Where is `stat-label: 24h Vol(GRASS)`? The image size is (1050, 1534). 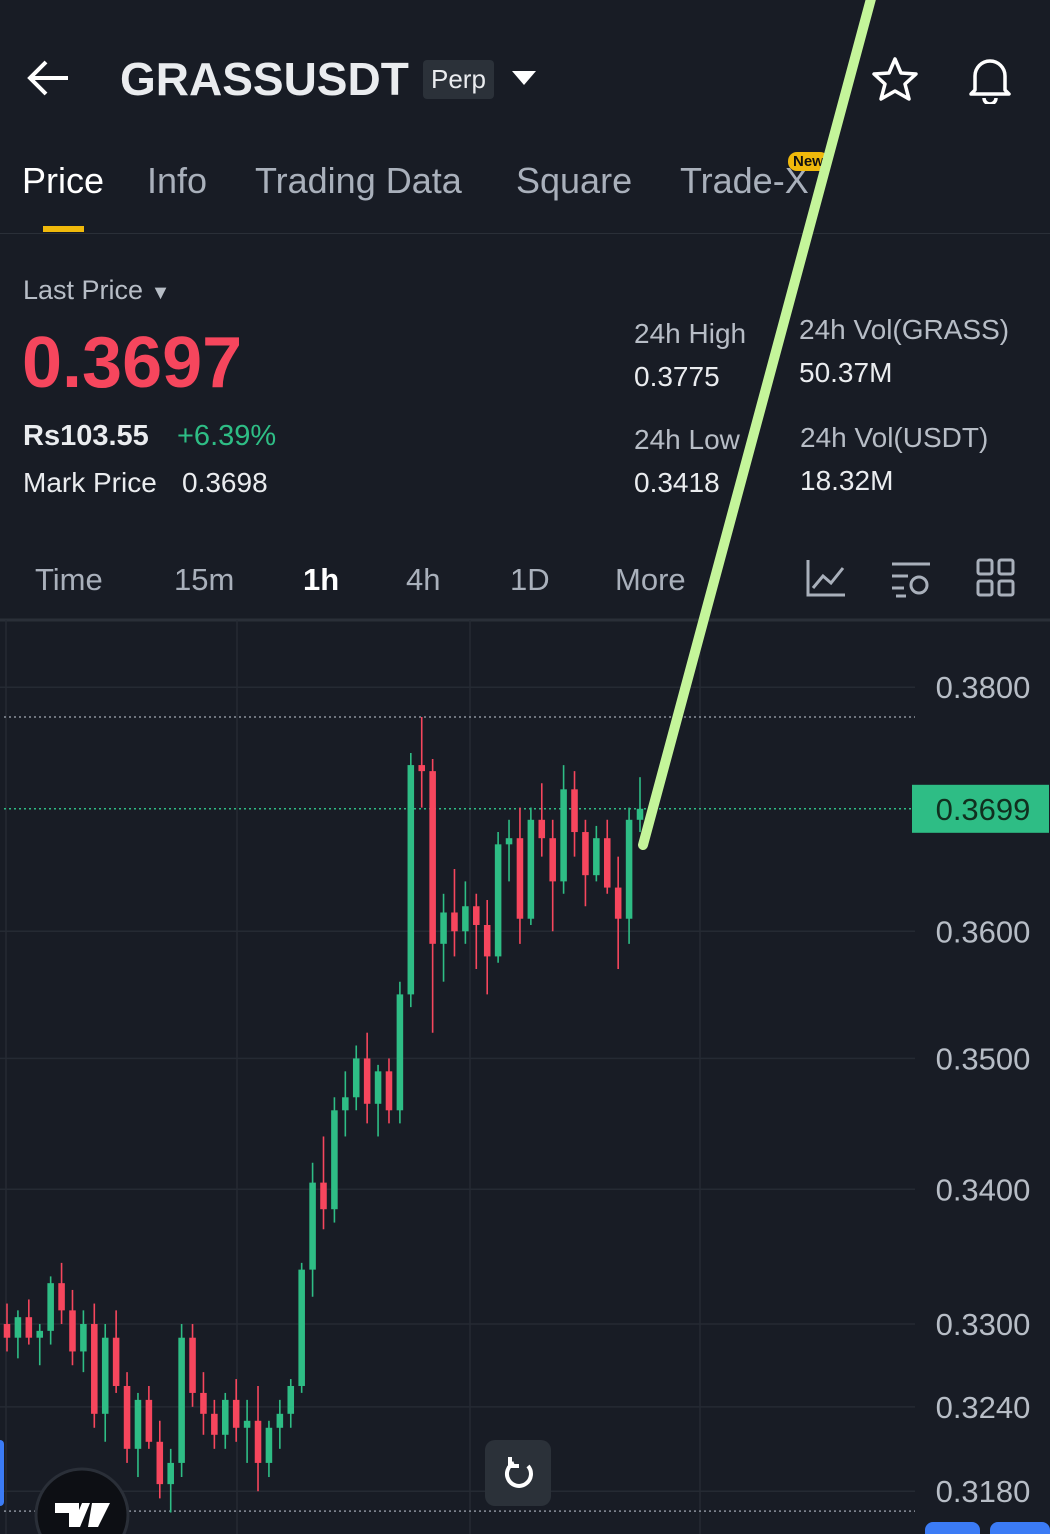 stat-label: 24h Vol(GRASS) is located at coordinates (904, 329).